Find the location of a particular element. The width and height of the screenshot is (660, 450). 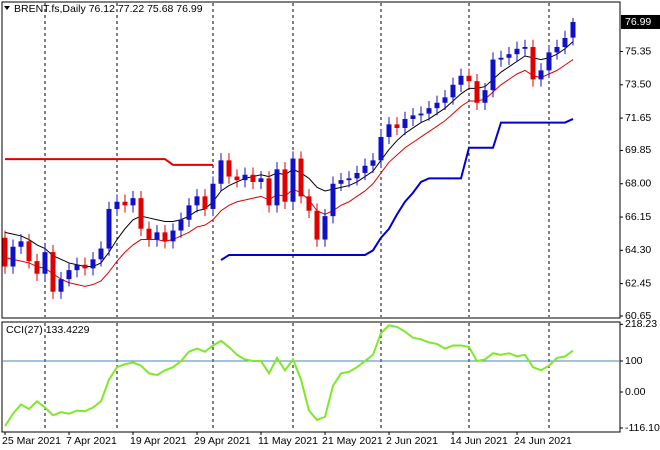

y-tick-label: 66.15 is located at coordinates (638, 217).